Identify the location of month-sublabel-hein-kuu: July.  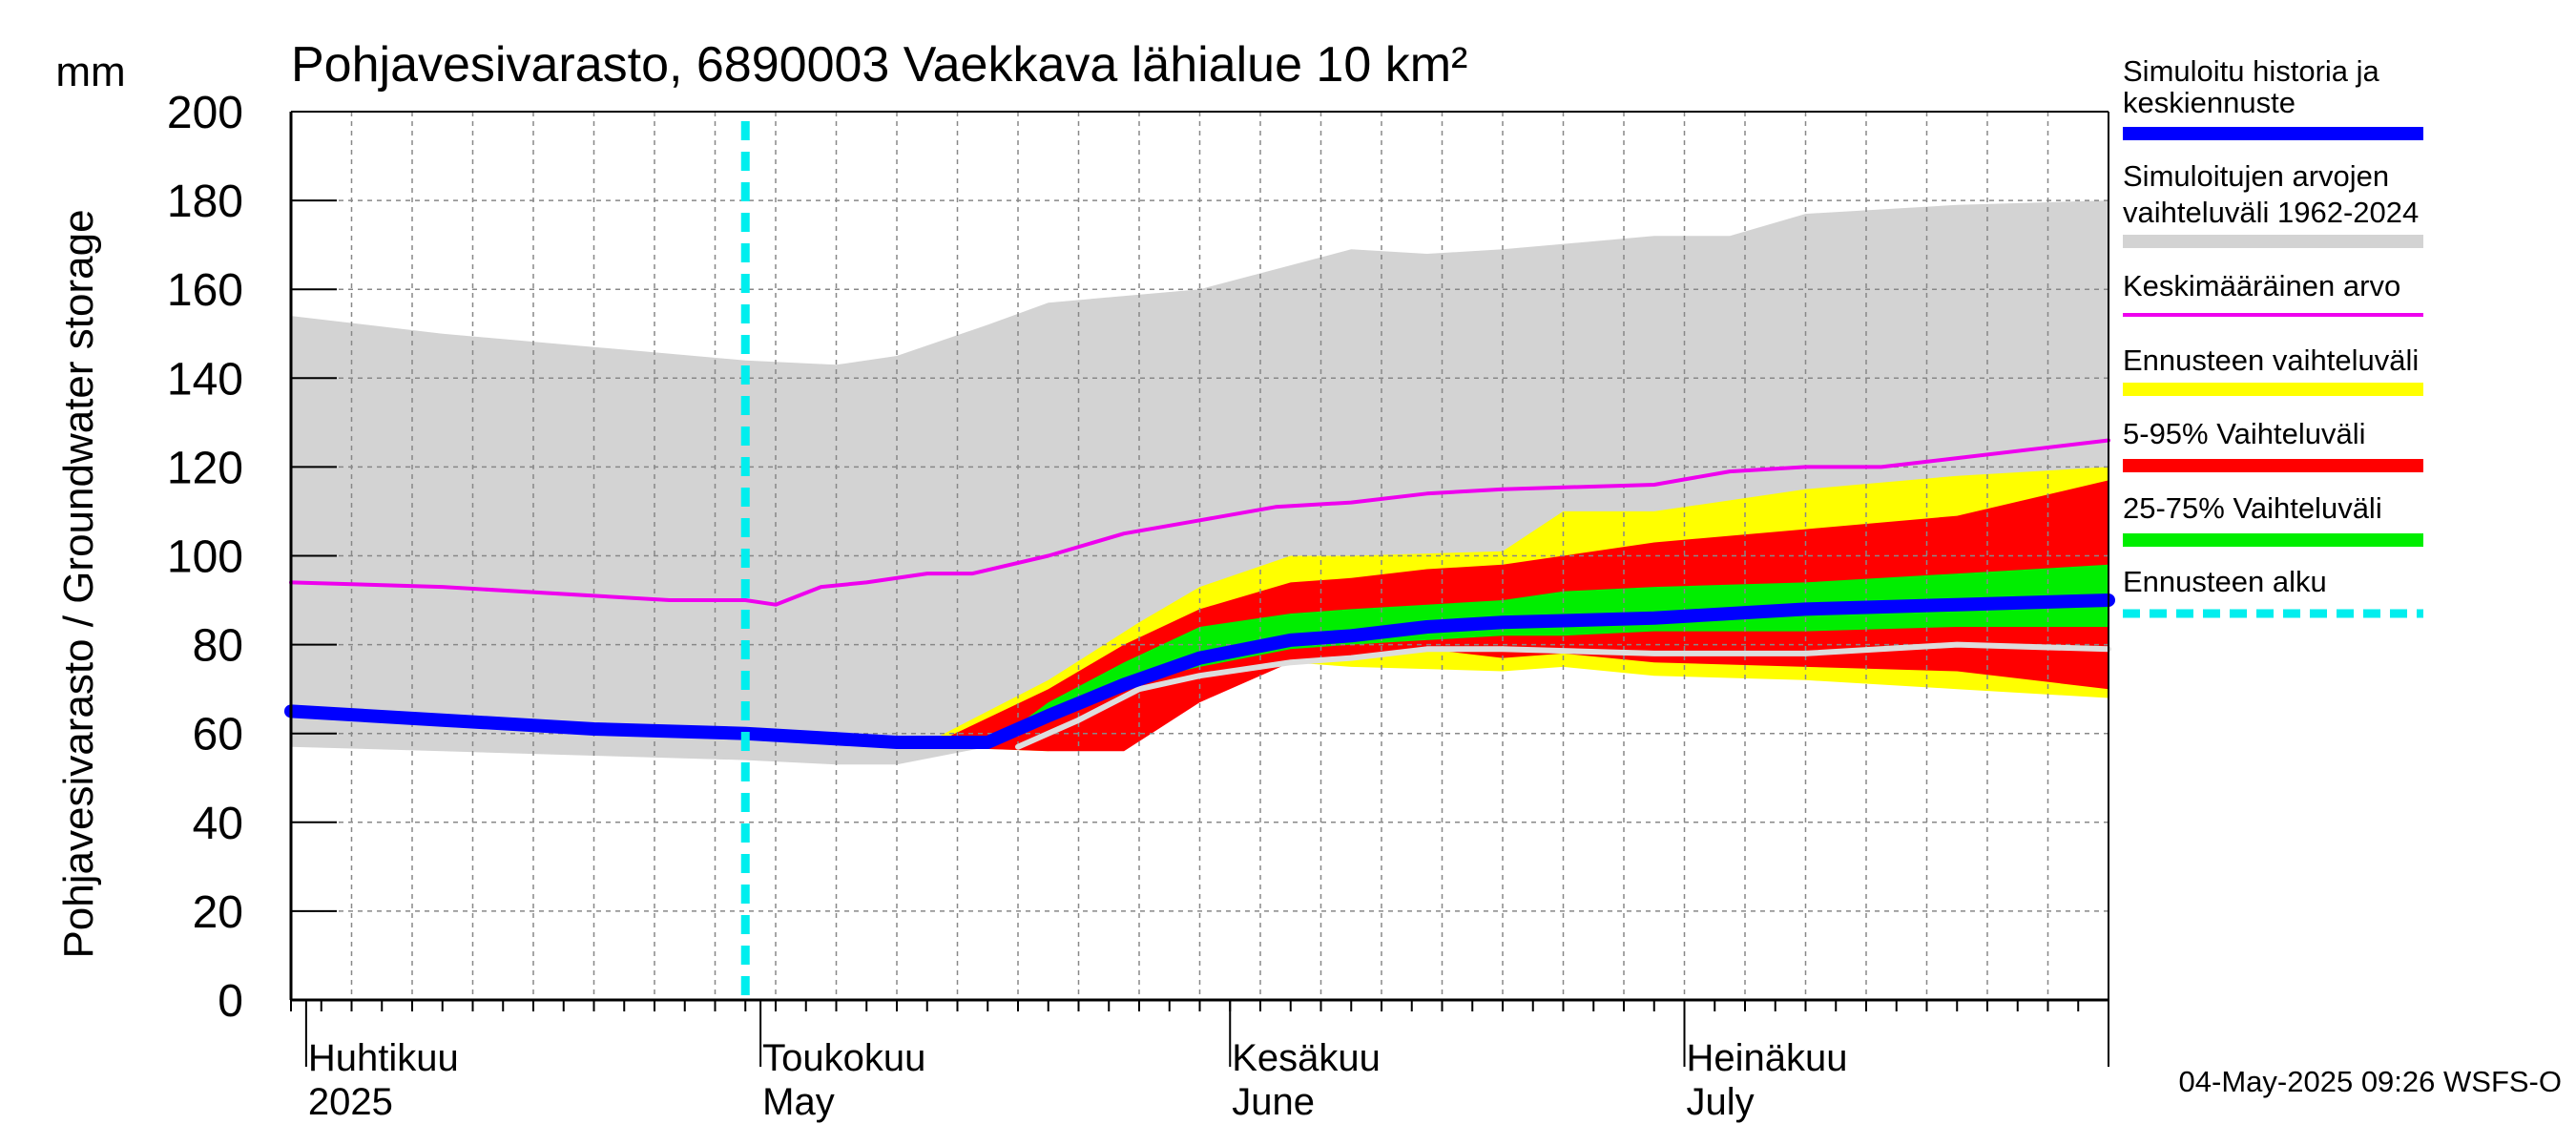
(1721, 1102).